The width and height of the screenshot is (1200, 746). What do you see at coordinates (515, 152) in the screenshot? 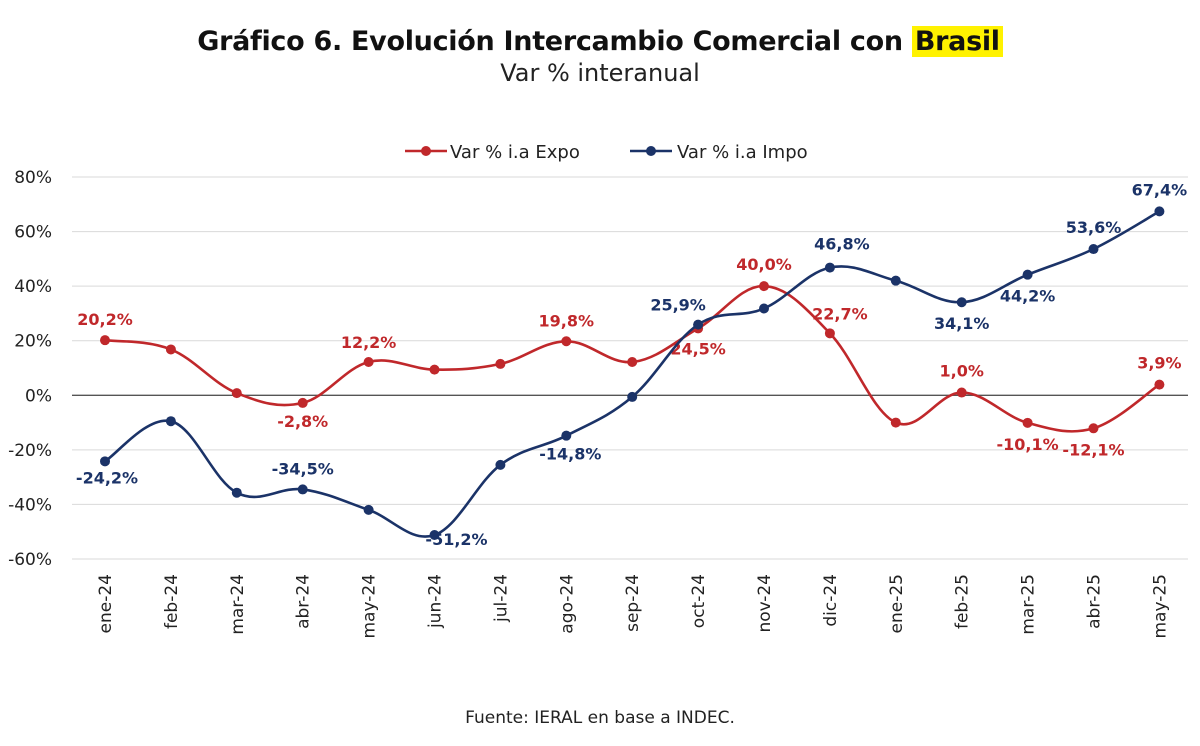
I see `legend-label: Var % i.a Expo` at bounding box center [515, 152].